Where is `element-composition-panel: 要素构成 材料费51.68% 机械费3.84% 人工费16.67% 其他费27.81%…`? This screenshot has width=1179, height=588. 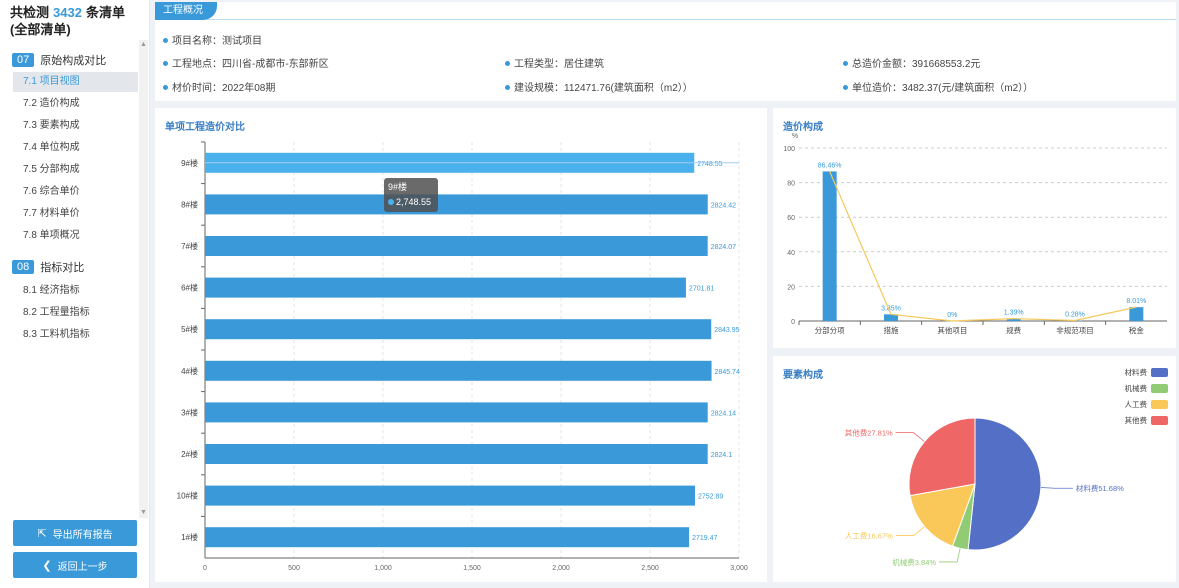
element-composition-panel: 要素构成 材料费51.68% 机械费3.84% 人工费16.67% 其他费27.81%… is located at coordinates (974, 469).